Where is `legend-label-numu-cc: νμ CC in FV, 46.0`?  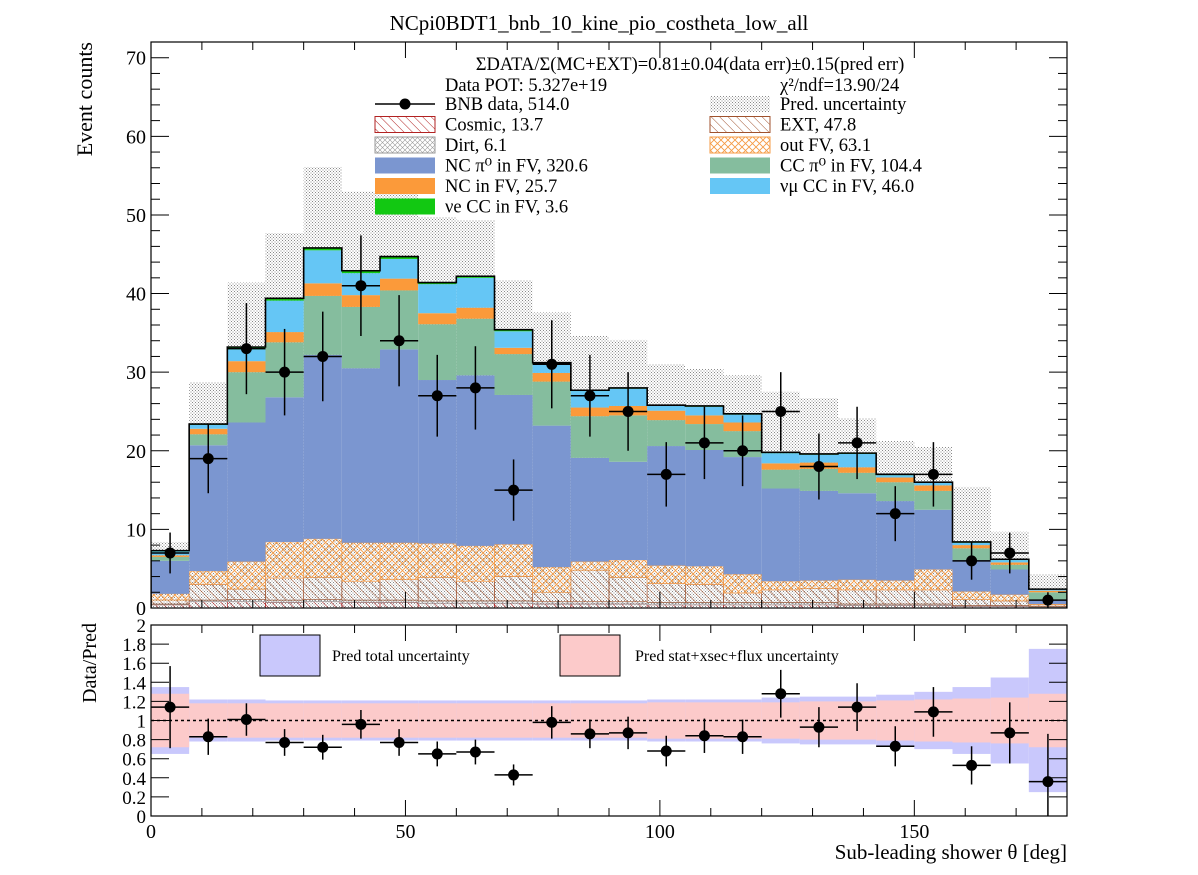 legend-label-numu-cc: νμ CC in FV, 46.0 is located at coordinates (847, 187).